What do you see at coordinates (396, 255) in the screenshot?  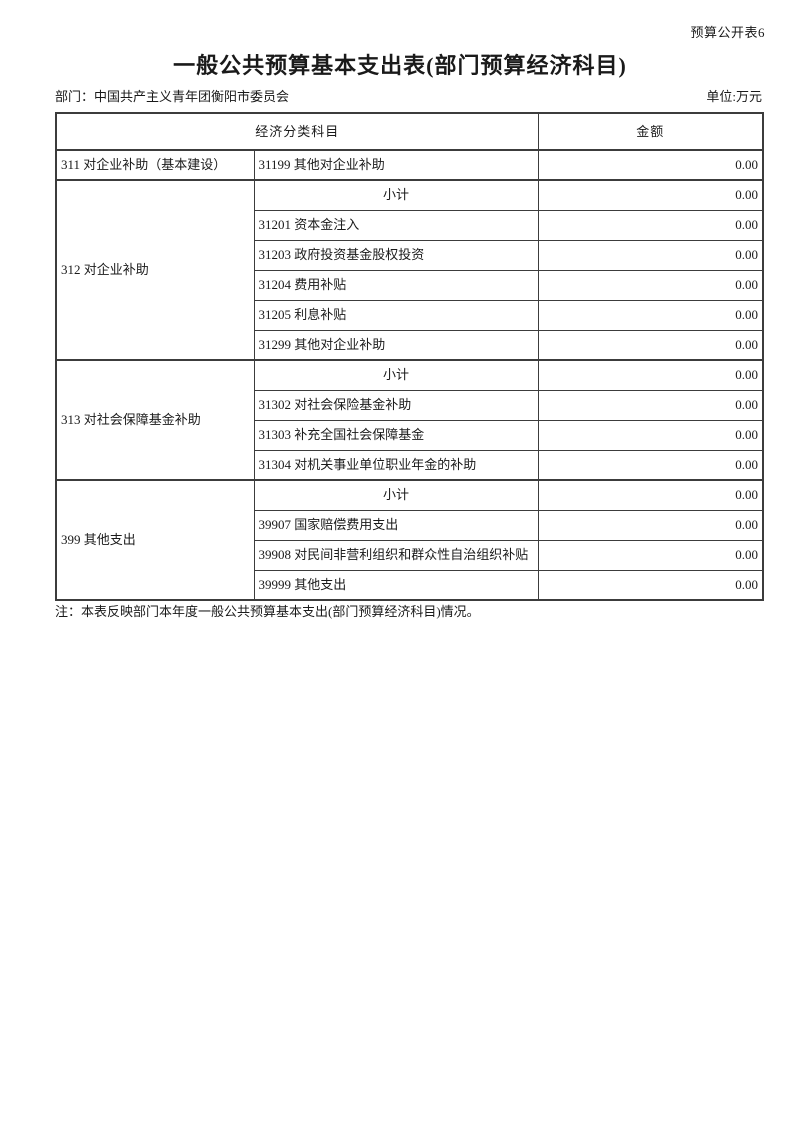 I see `item-cell: 31203 政府投资基金股权投资` at bounding box center [396, 255].